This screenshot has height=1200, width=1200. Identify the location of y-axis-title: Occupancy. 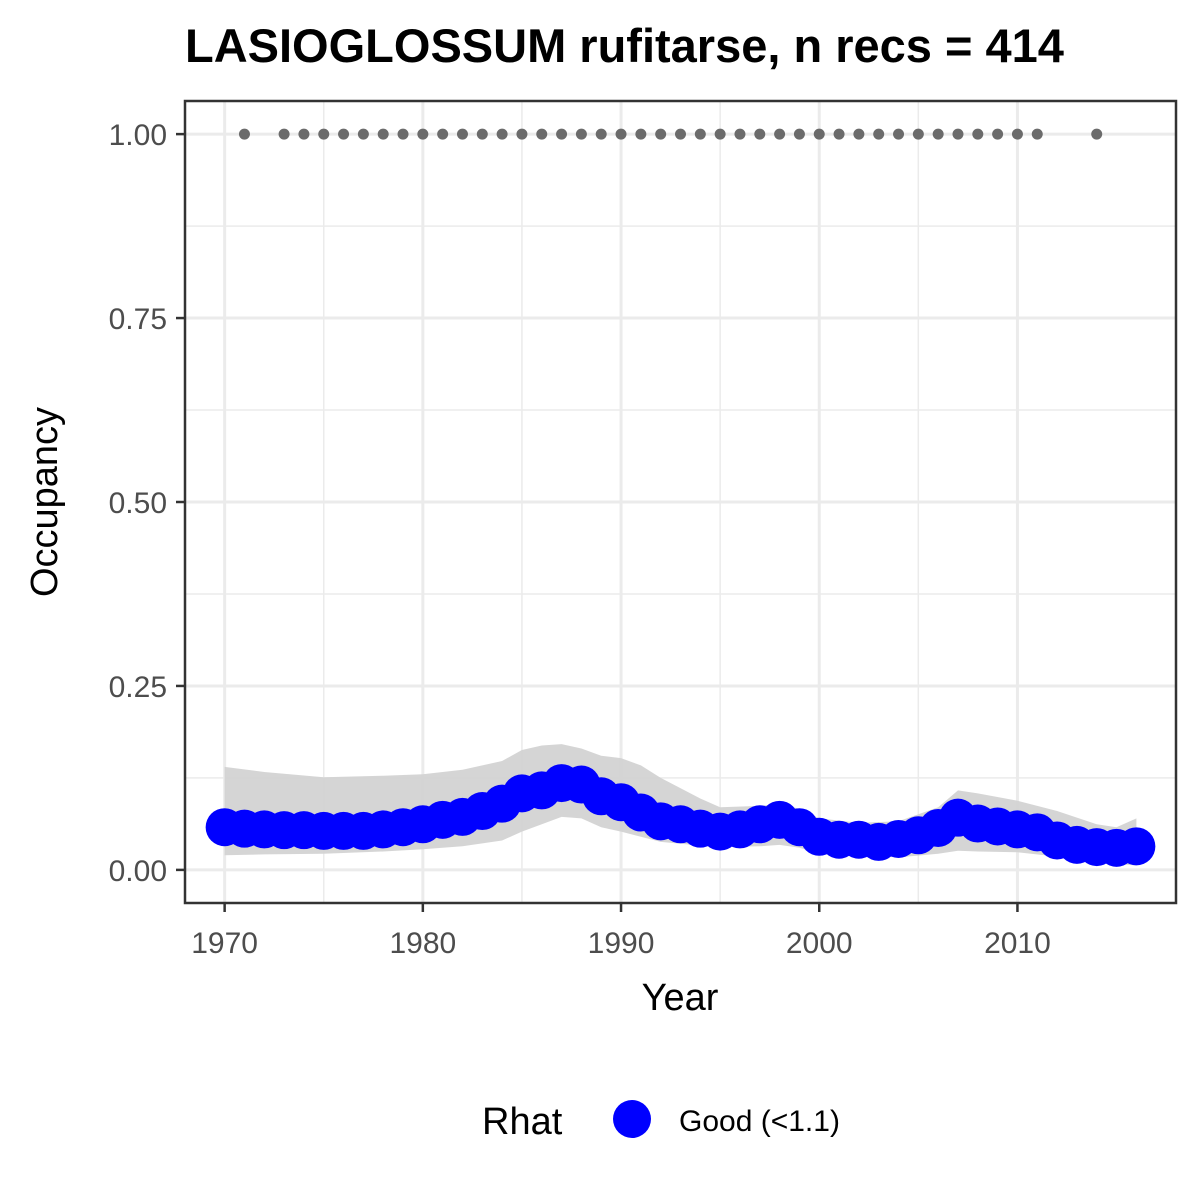
(45, 502).